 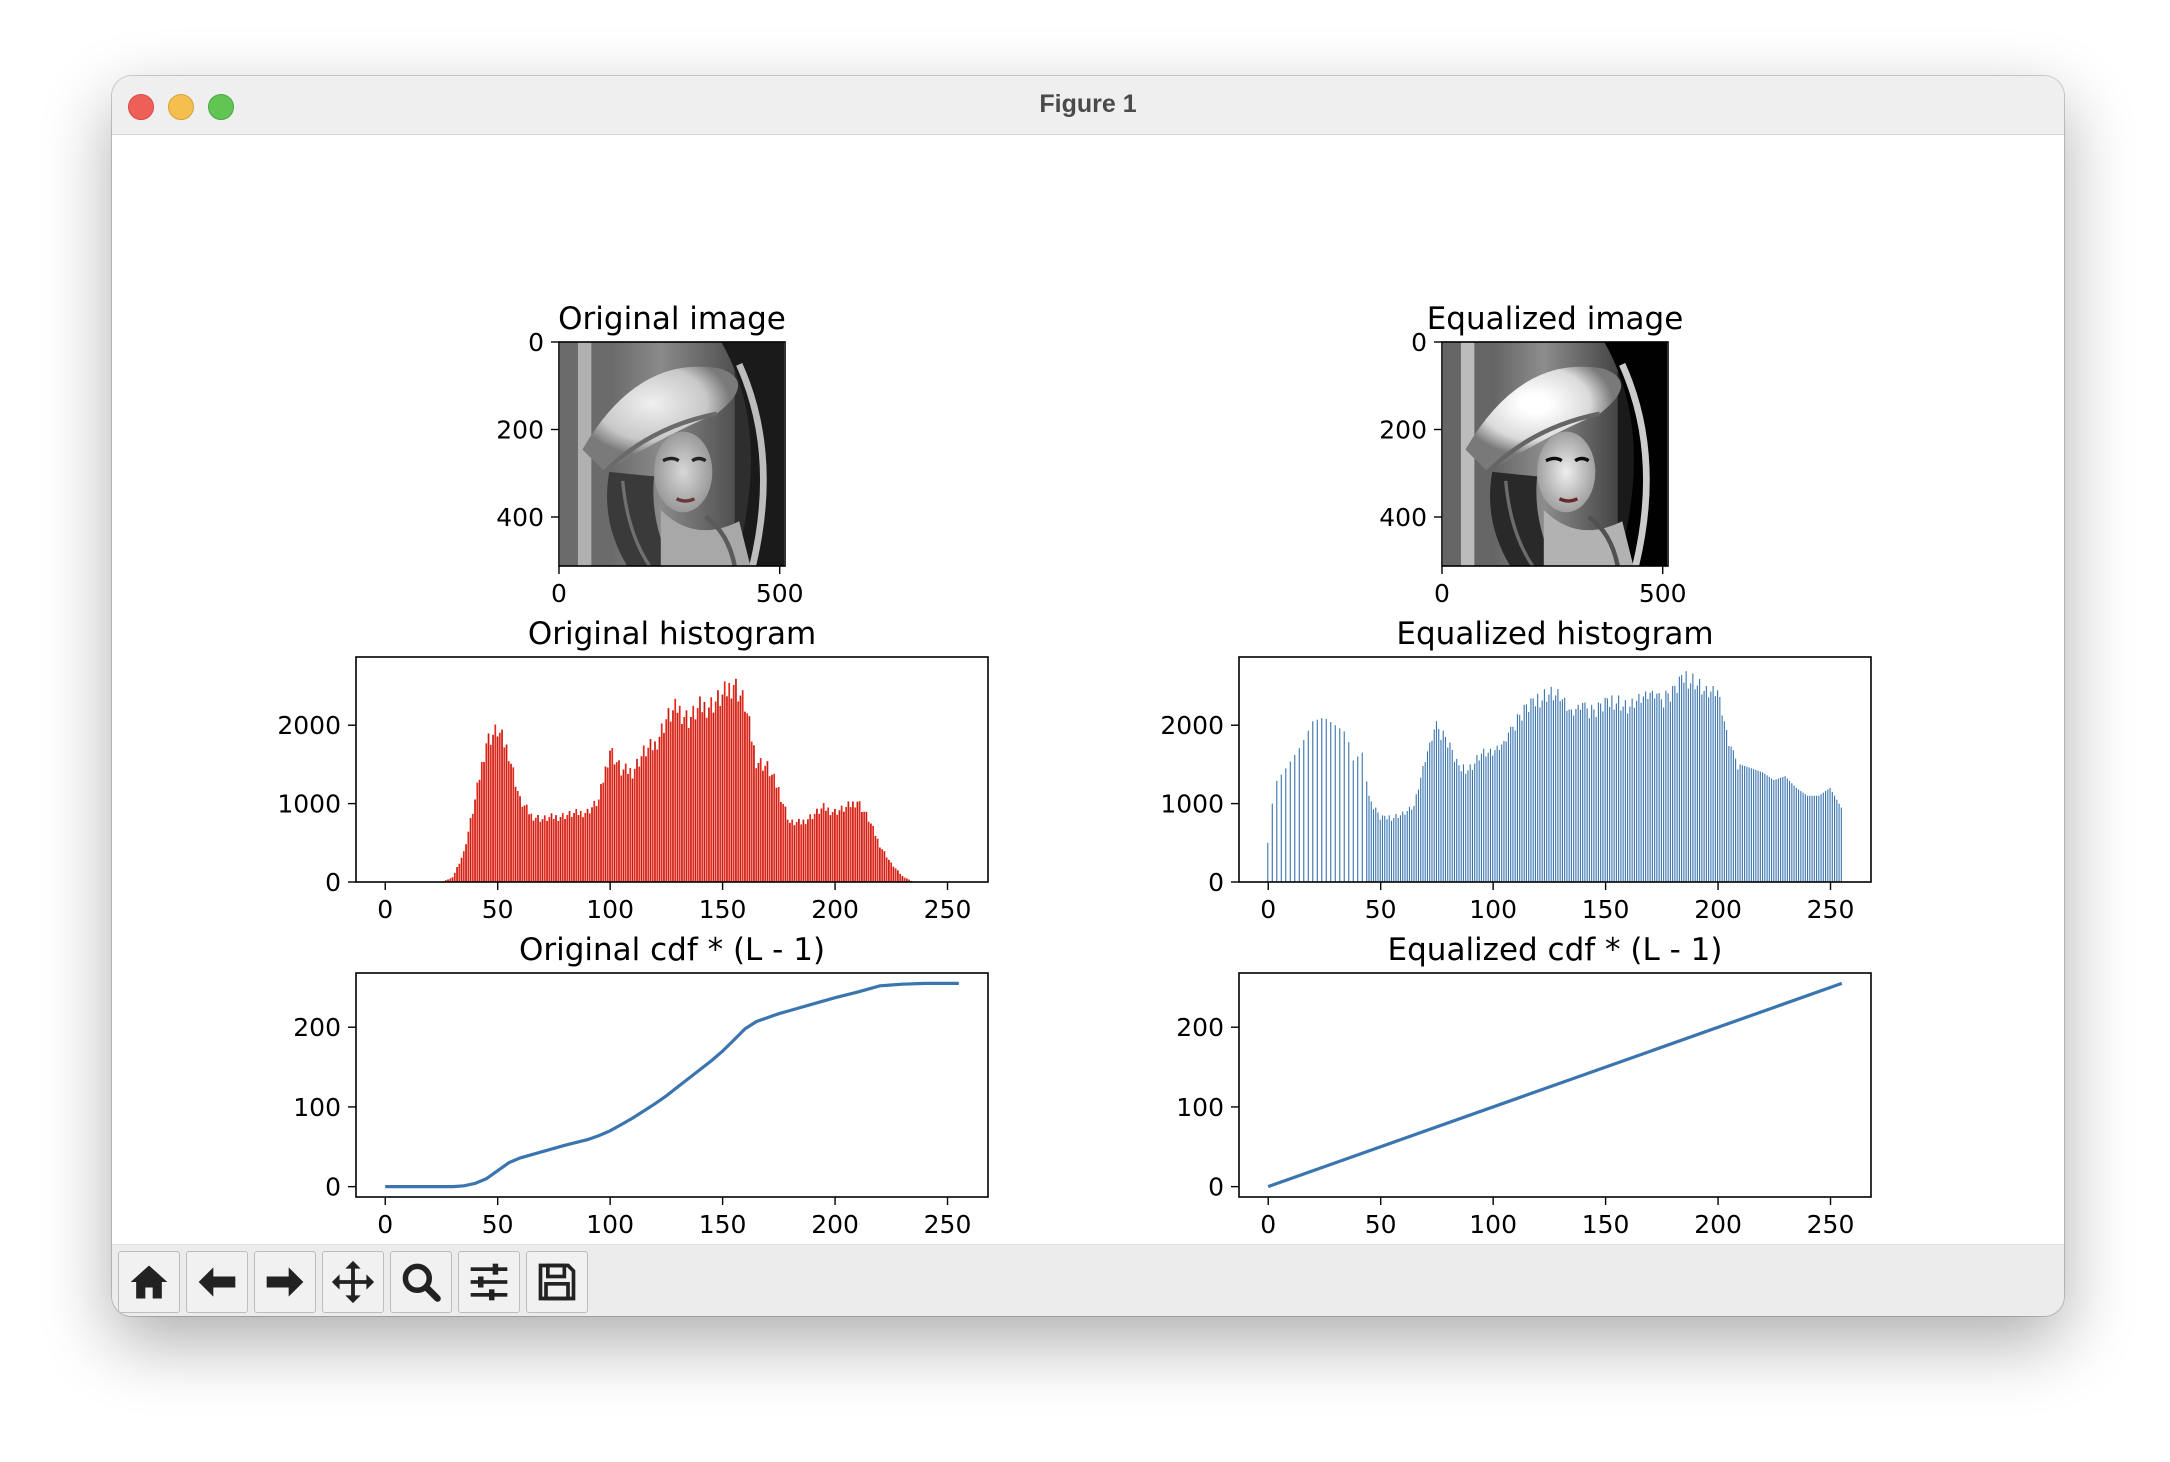 What do you see at coordinates (520, 430) in the screenshot?
I see `y-tick-label: 200` at bounding box center [520, 430].